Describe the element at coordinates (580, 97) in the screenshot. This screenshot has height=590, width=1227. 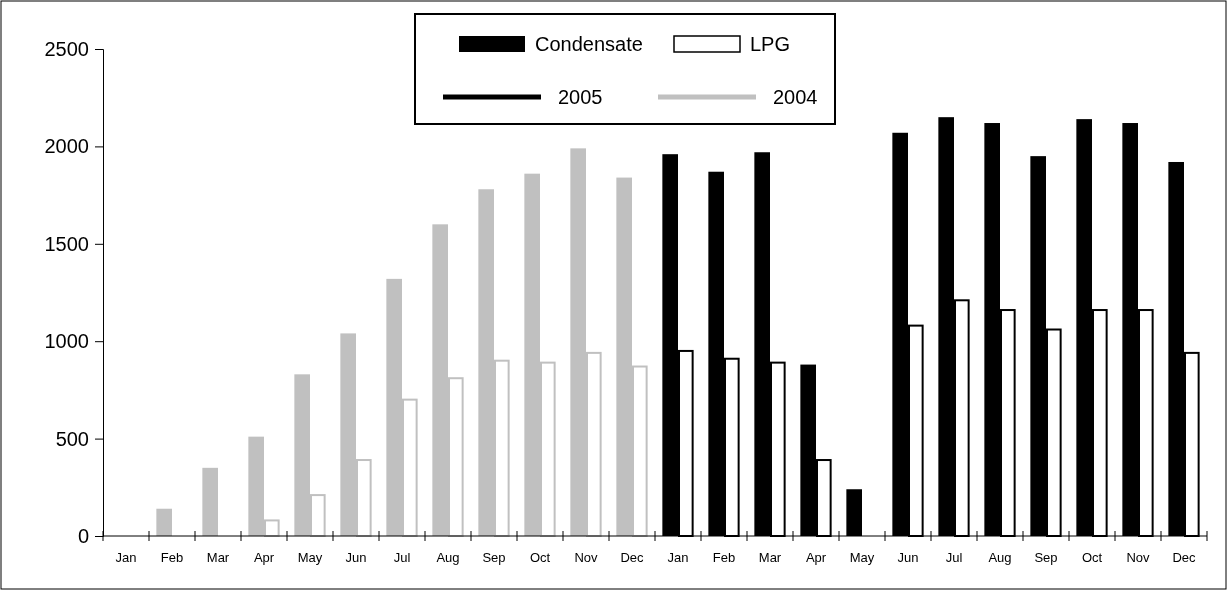
I see `legend-label: 2005` at that location.